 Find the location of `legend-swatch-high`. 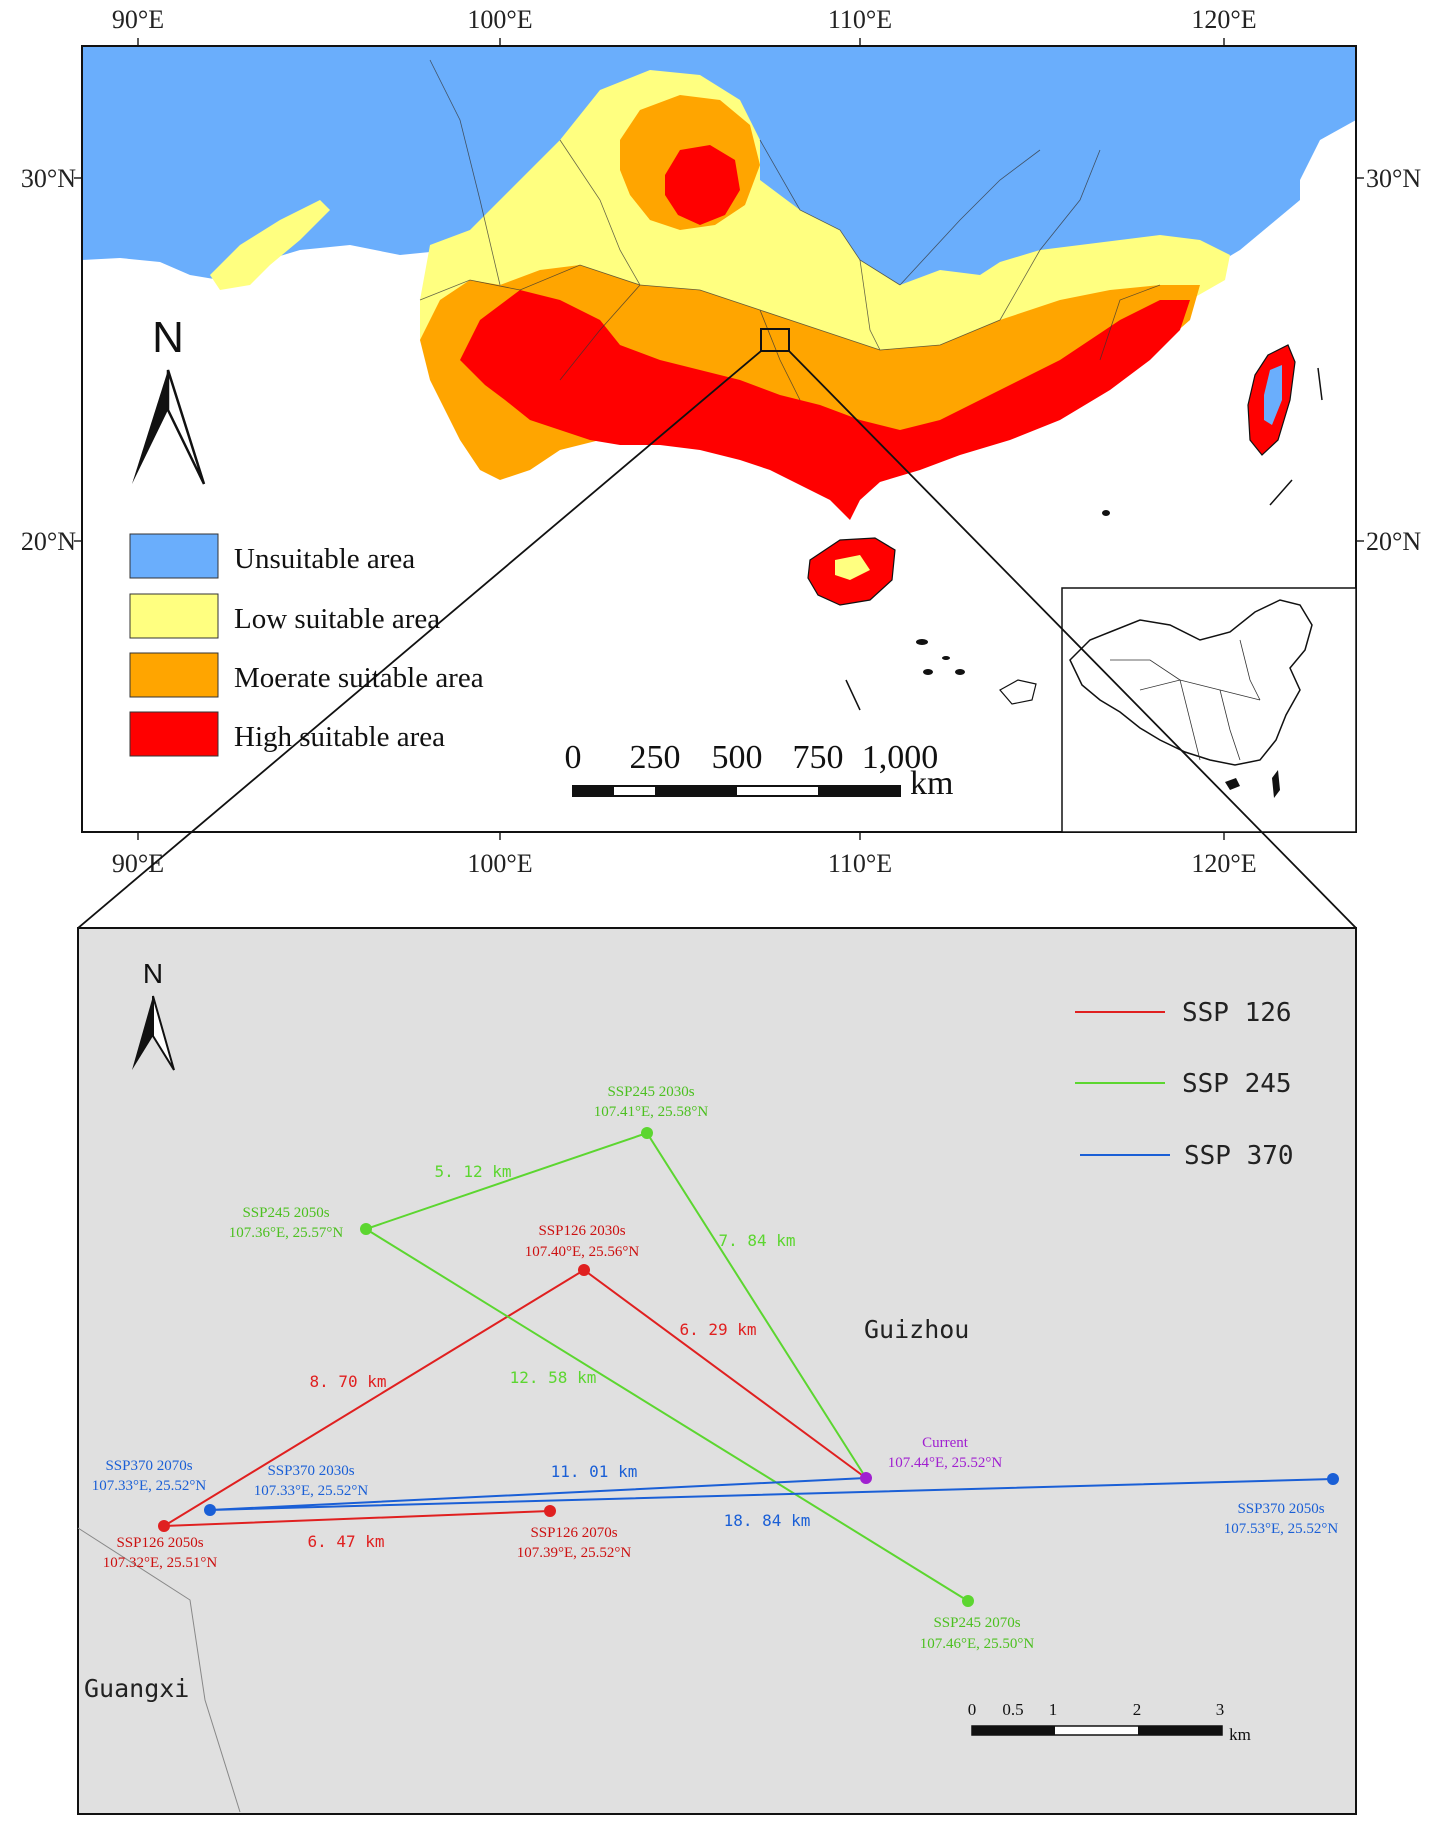

legend-swatch-high is located at coordinates (174, 734).